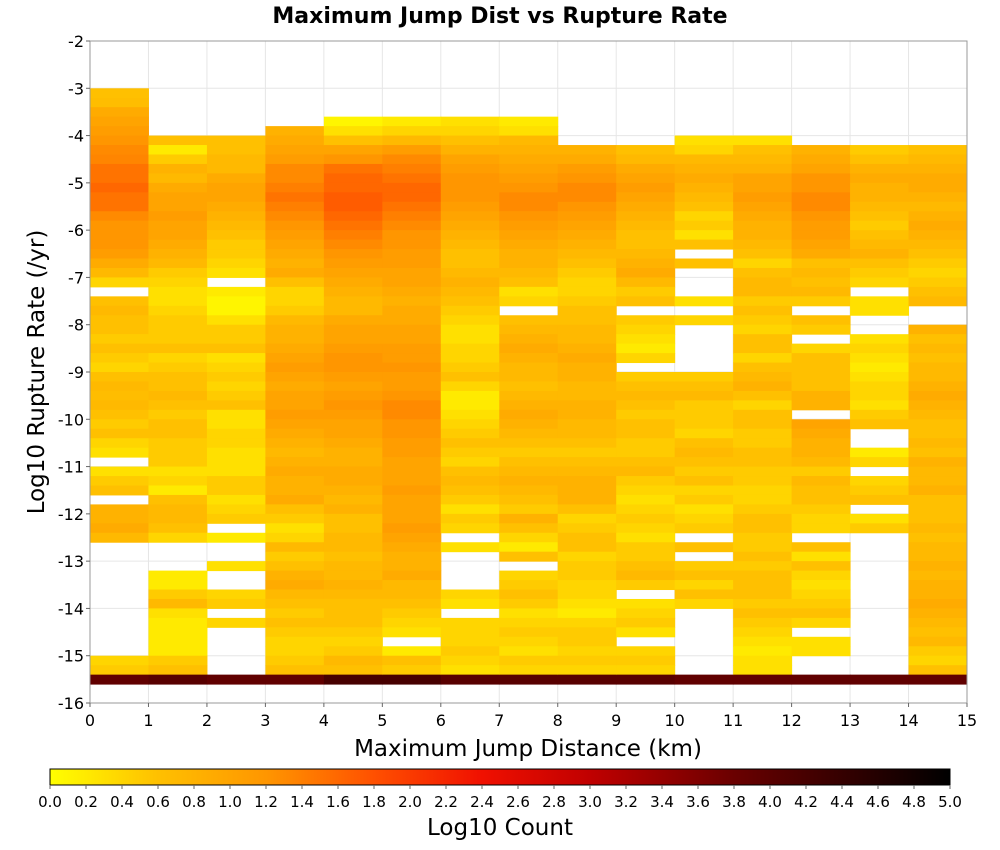 The image size is (1000, 850). I want to click on y-axis-ticks: -2 -3 -4 -5 -6 -7 -8 -9 -10 -11 -12 -13 -14 -15 -16, so click(74, 372).